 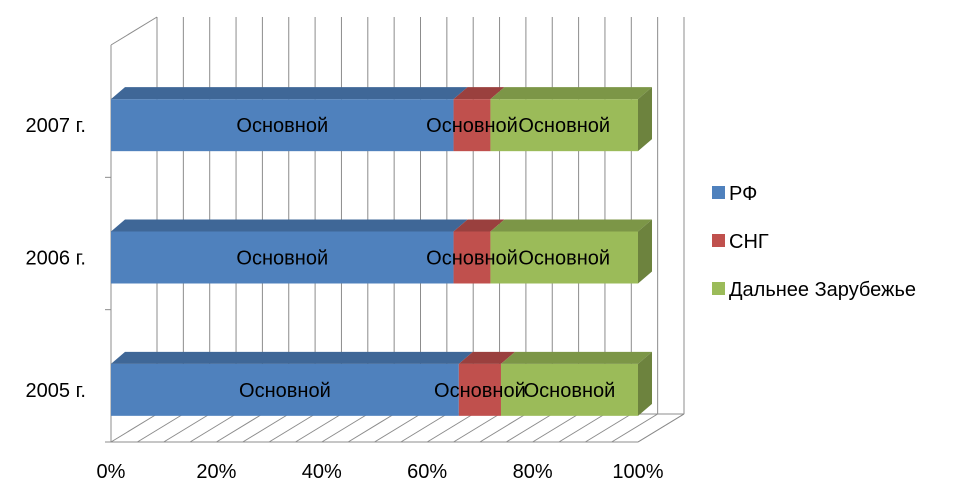 I want to click on legend-label: Дальнее Зарубежье, so click(x=822, y=290).